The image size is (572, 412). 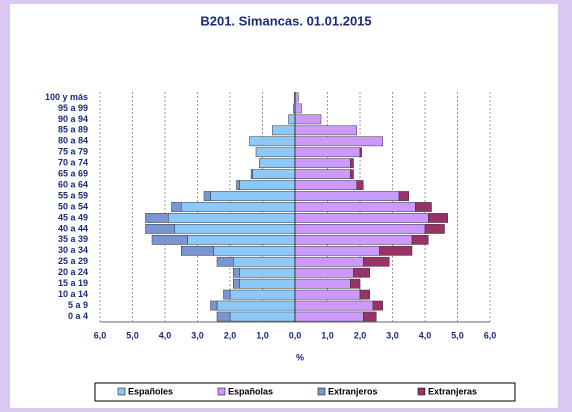 I want to click on y-tick-label: 40 a 44, so click(x=73, y=228).